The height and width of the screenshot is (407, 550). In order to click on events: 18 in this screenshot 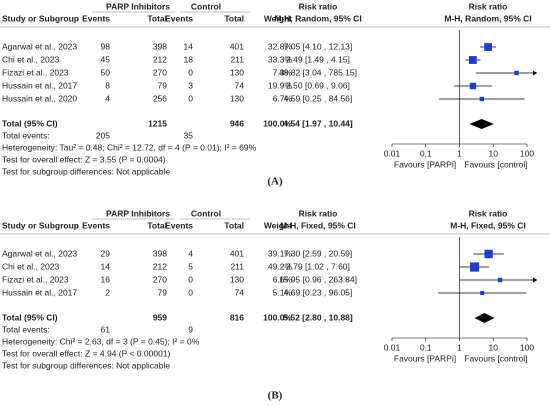, I will do `click(189, 59)`.